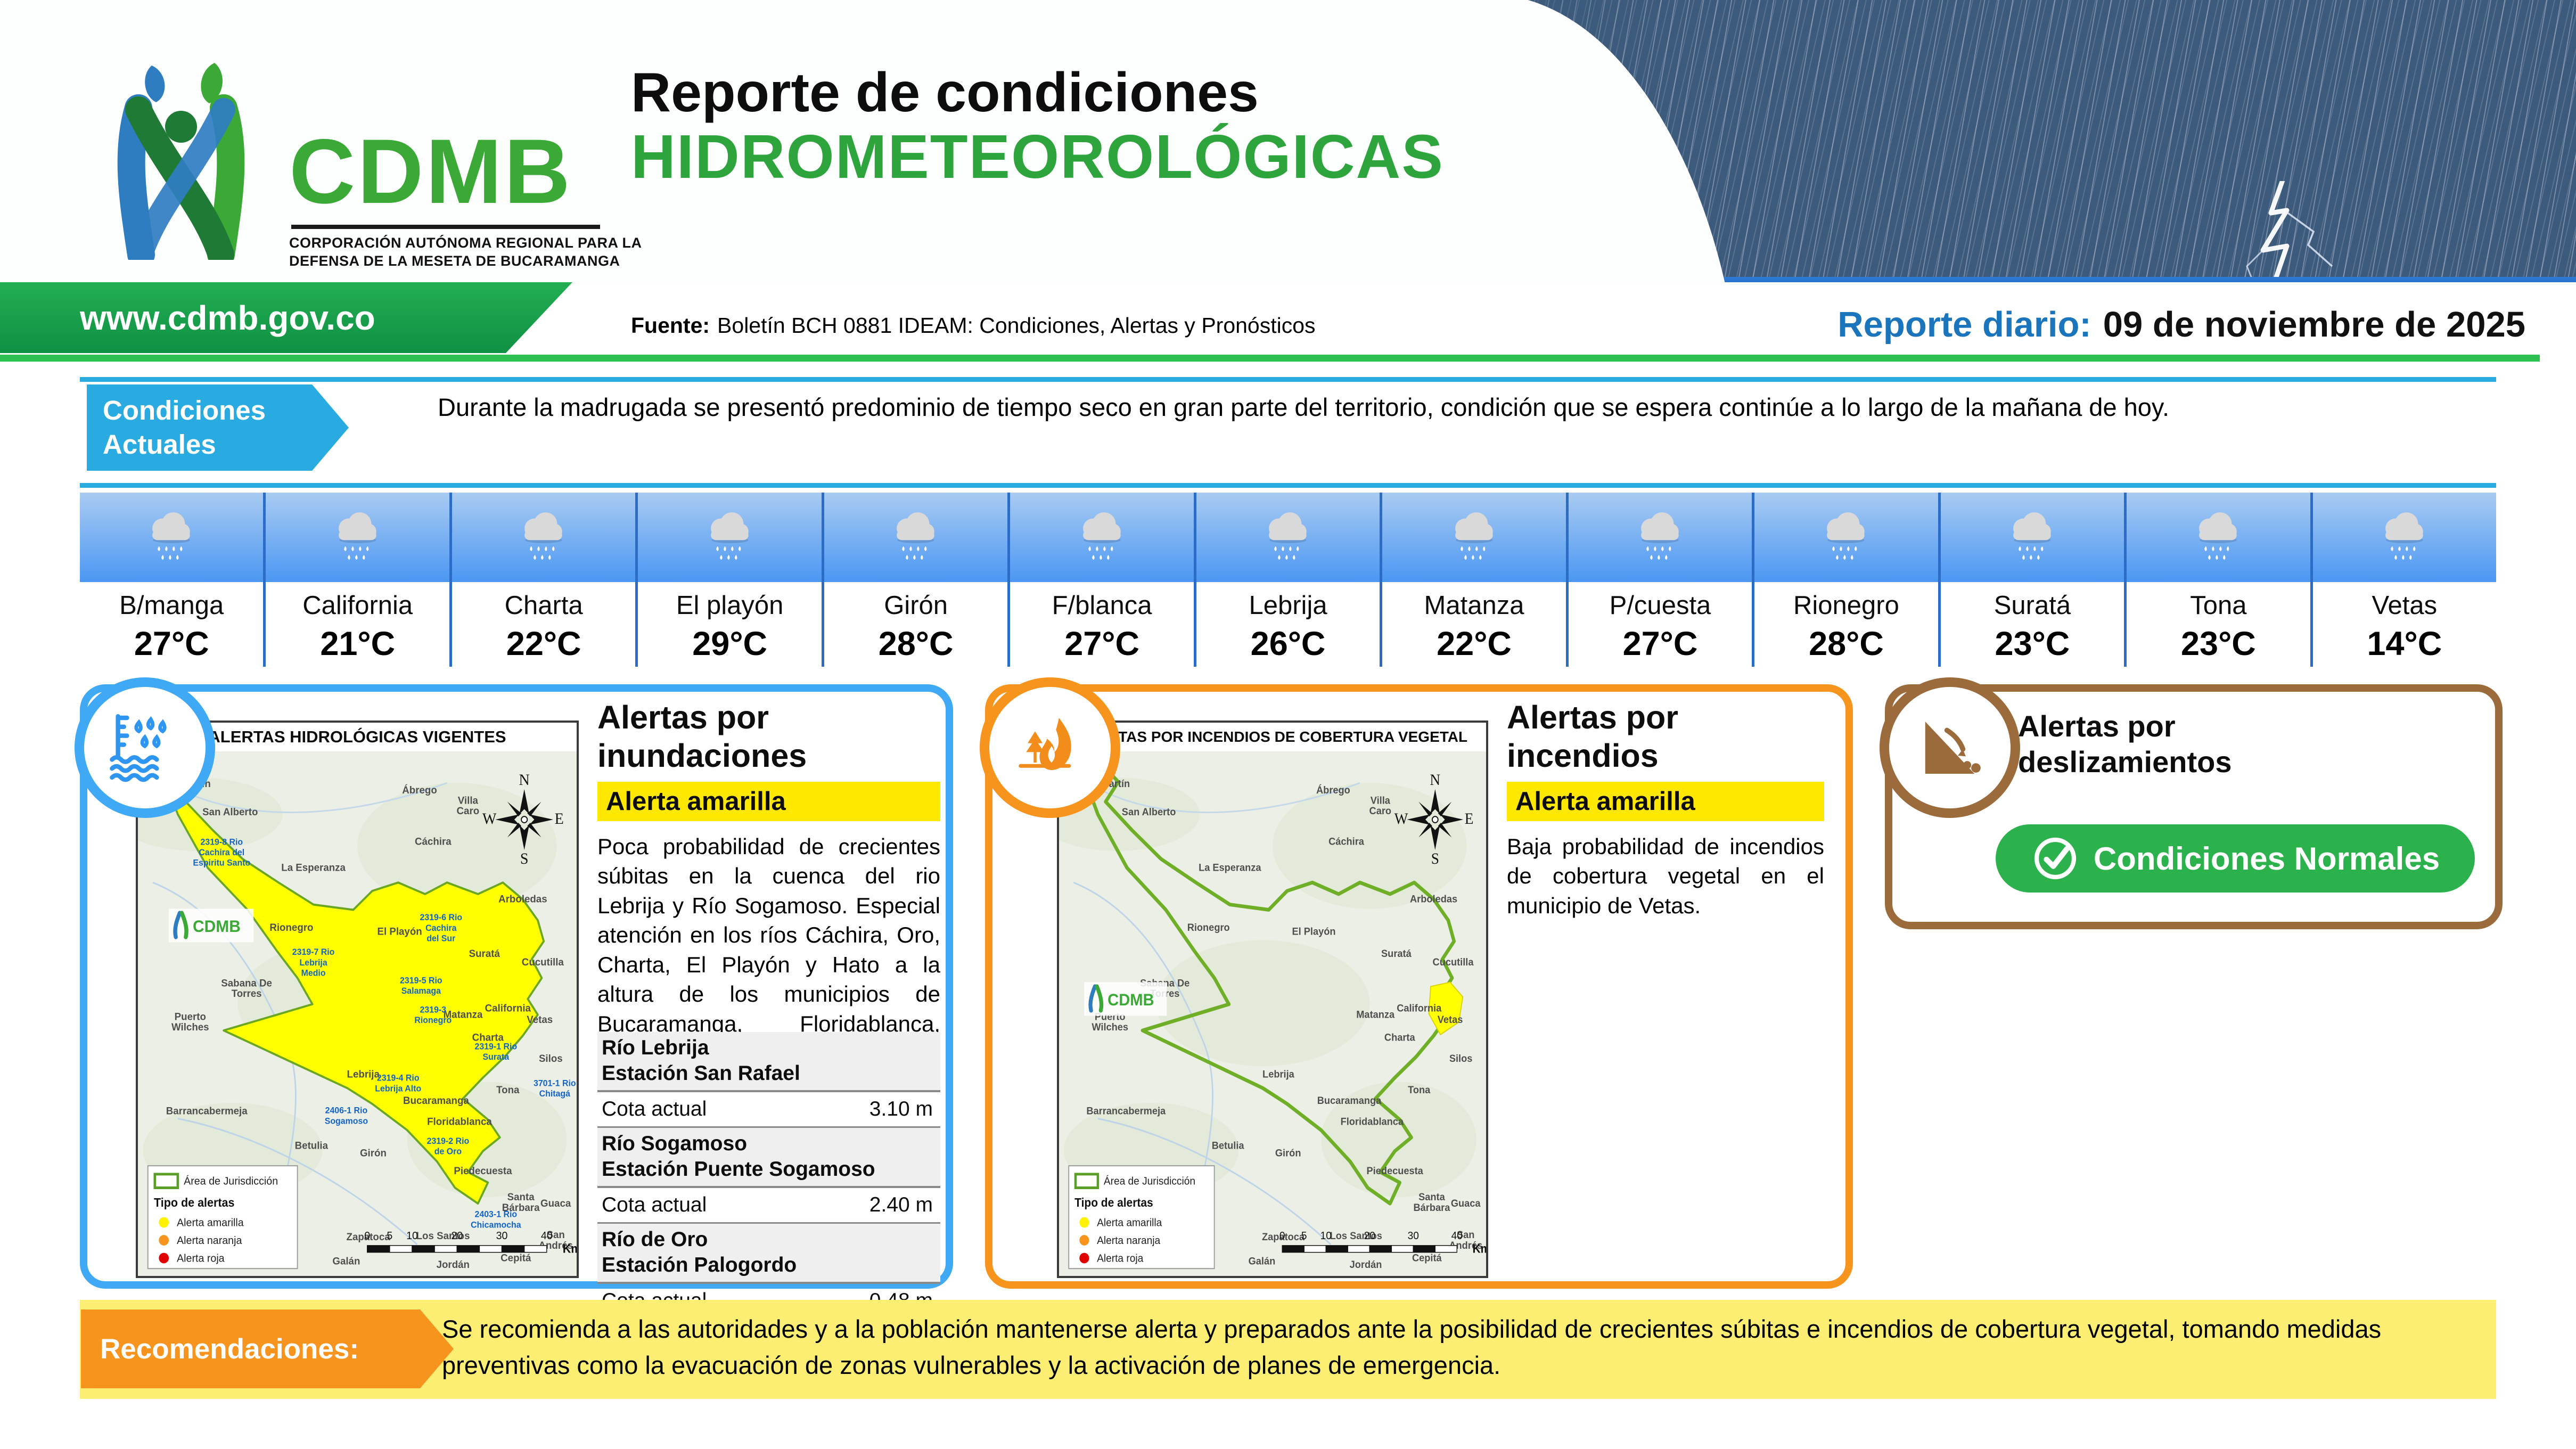  I want to click on map-river-label: 2319-3 Rionegro, so click(433, 1015).